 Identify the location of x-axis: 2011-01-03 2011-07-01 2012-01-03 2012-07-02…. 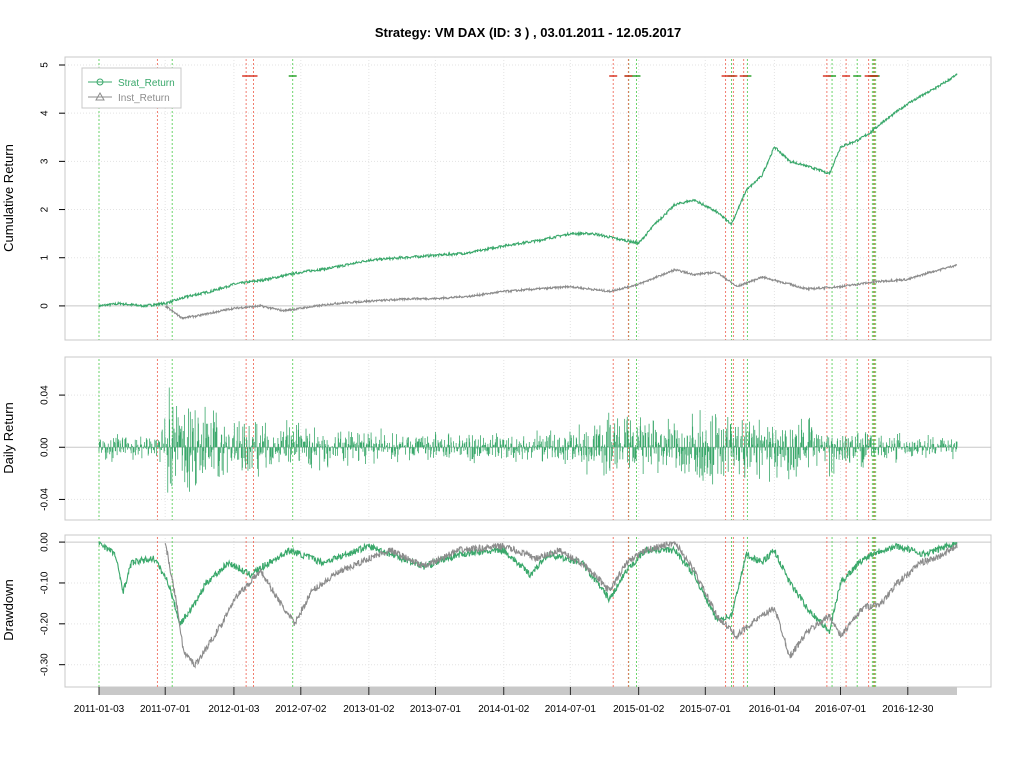
(515, 701).